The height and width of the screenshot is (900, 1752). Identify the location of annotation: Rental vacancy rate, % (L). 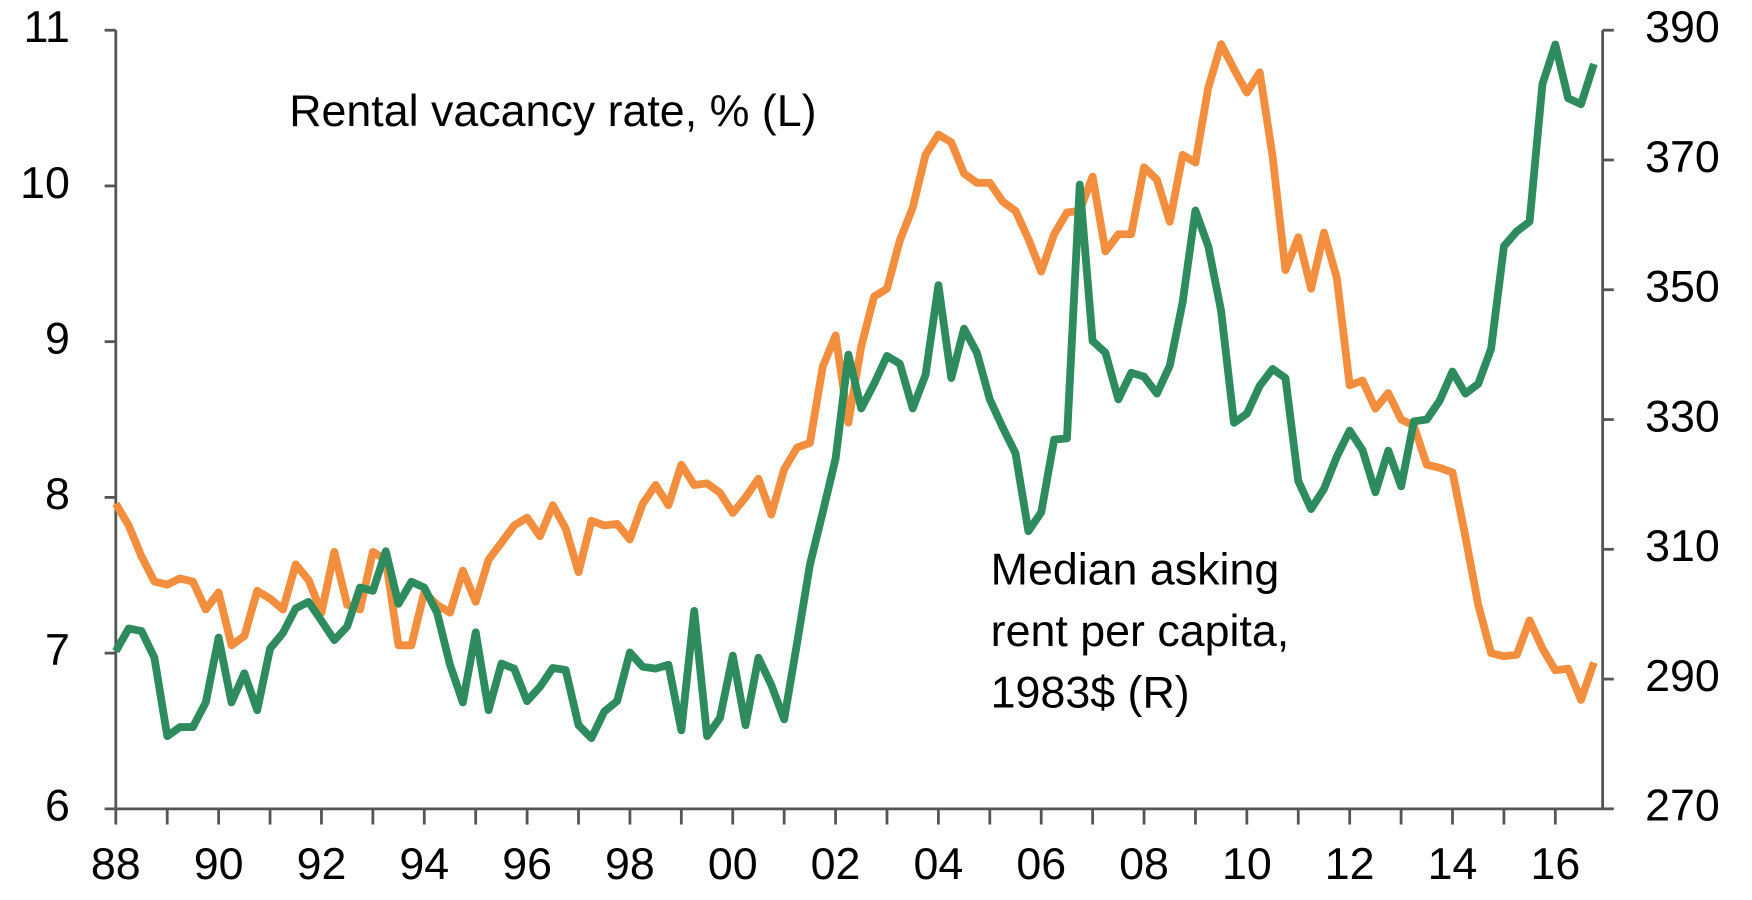
(552, 111).